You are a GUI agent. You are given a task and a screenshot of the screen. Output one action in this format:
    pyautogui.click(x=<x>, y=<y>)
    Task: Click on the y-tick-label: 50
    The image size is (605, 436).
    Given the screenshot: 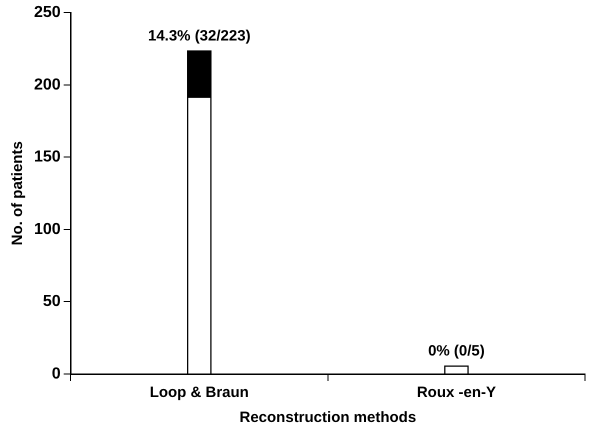 What is the action you would take?
    pyautogui.click(x=51, y=301)
    